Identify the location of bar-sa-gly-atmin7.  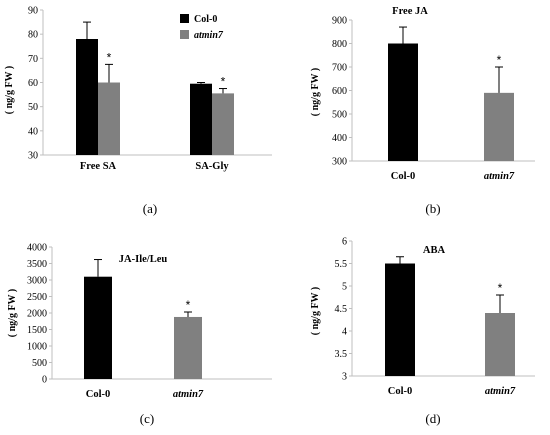
(223, 124).